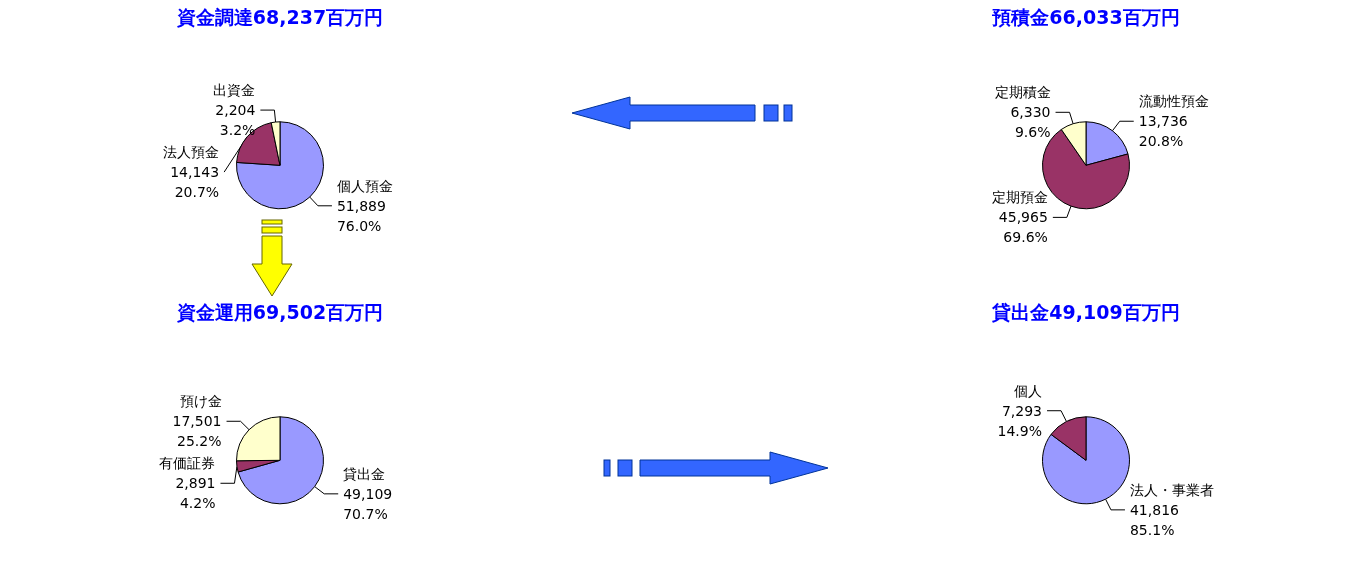 This screenshot has width=1366, height=585. I want to click on slice-label: 預け金, so click(200, 401).